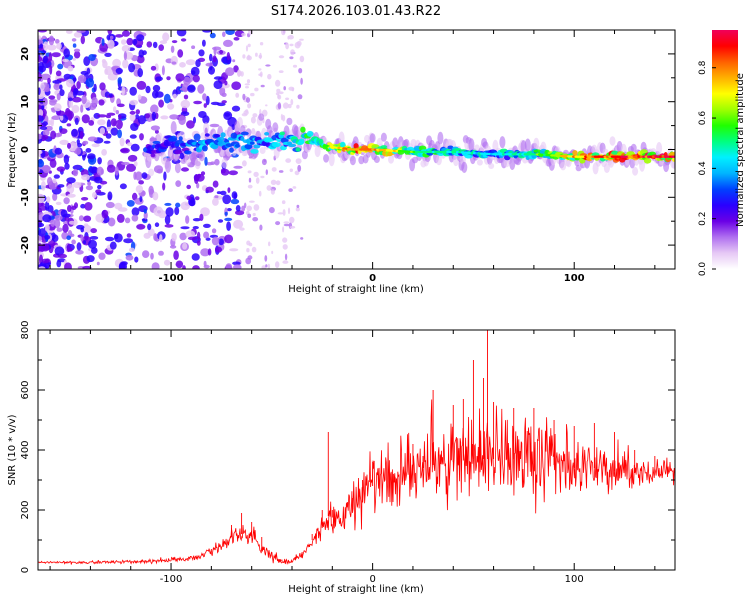  What do you see at coordinates (25, 570) in the screenshot?
I see `y-tick-label: 0` at bounding box center [25, 570].